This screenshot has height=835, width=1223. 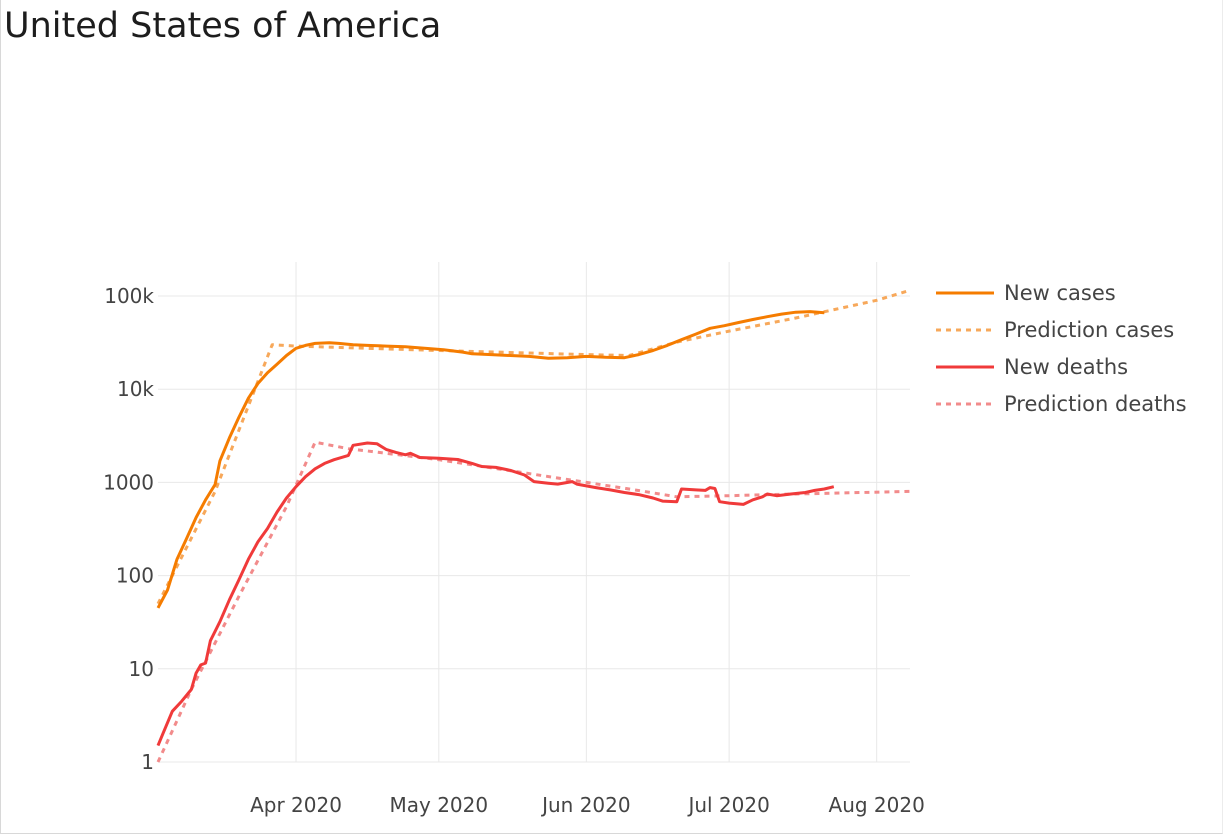 What do you see at coordinates (141, 669) in the screenshot?
I see `y-tick-label: 10` at bounding box center [141, 669].